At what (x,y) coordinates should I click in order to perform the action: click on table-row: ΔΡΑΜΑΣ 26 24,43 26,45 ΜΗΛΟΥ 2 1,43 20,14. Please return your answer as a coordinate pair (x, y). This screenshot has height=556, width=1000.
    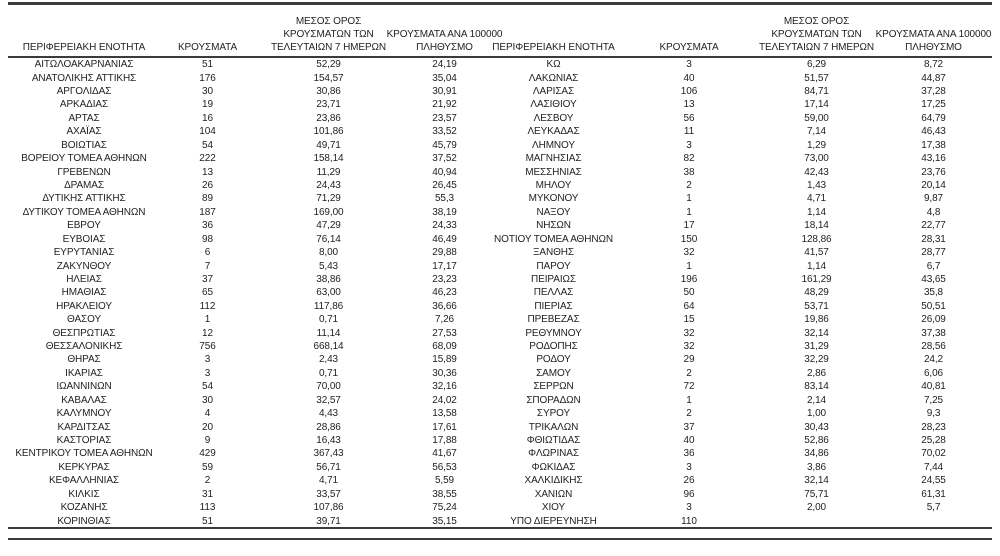
    Looking at the image, I should click on (500, 185).